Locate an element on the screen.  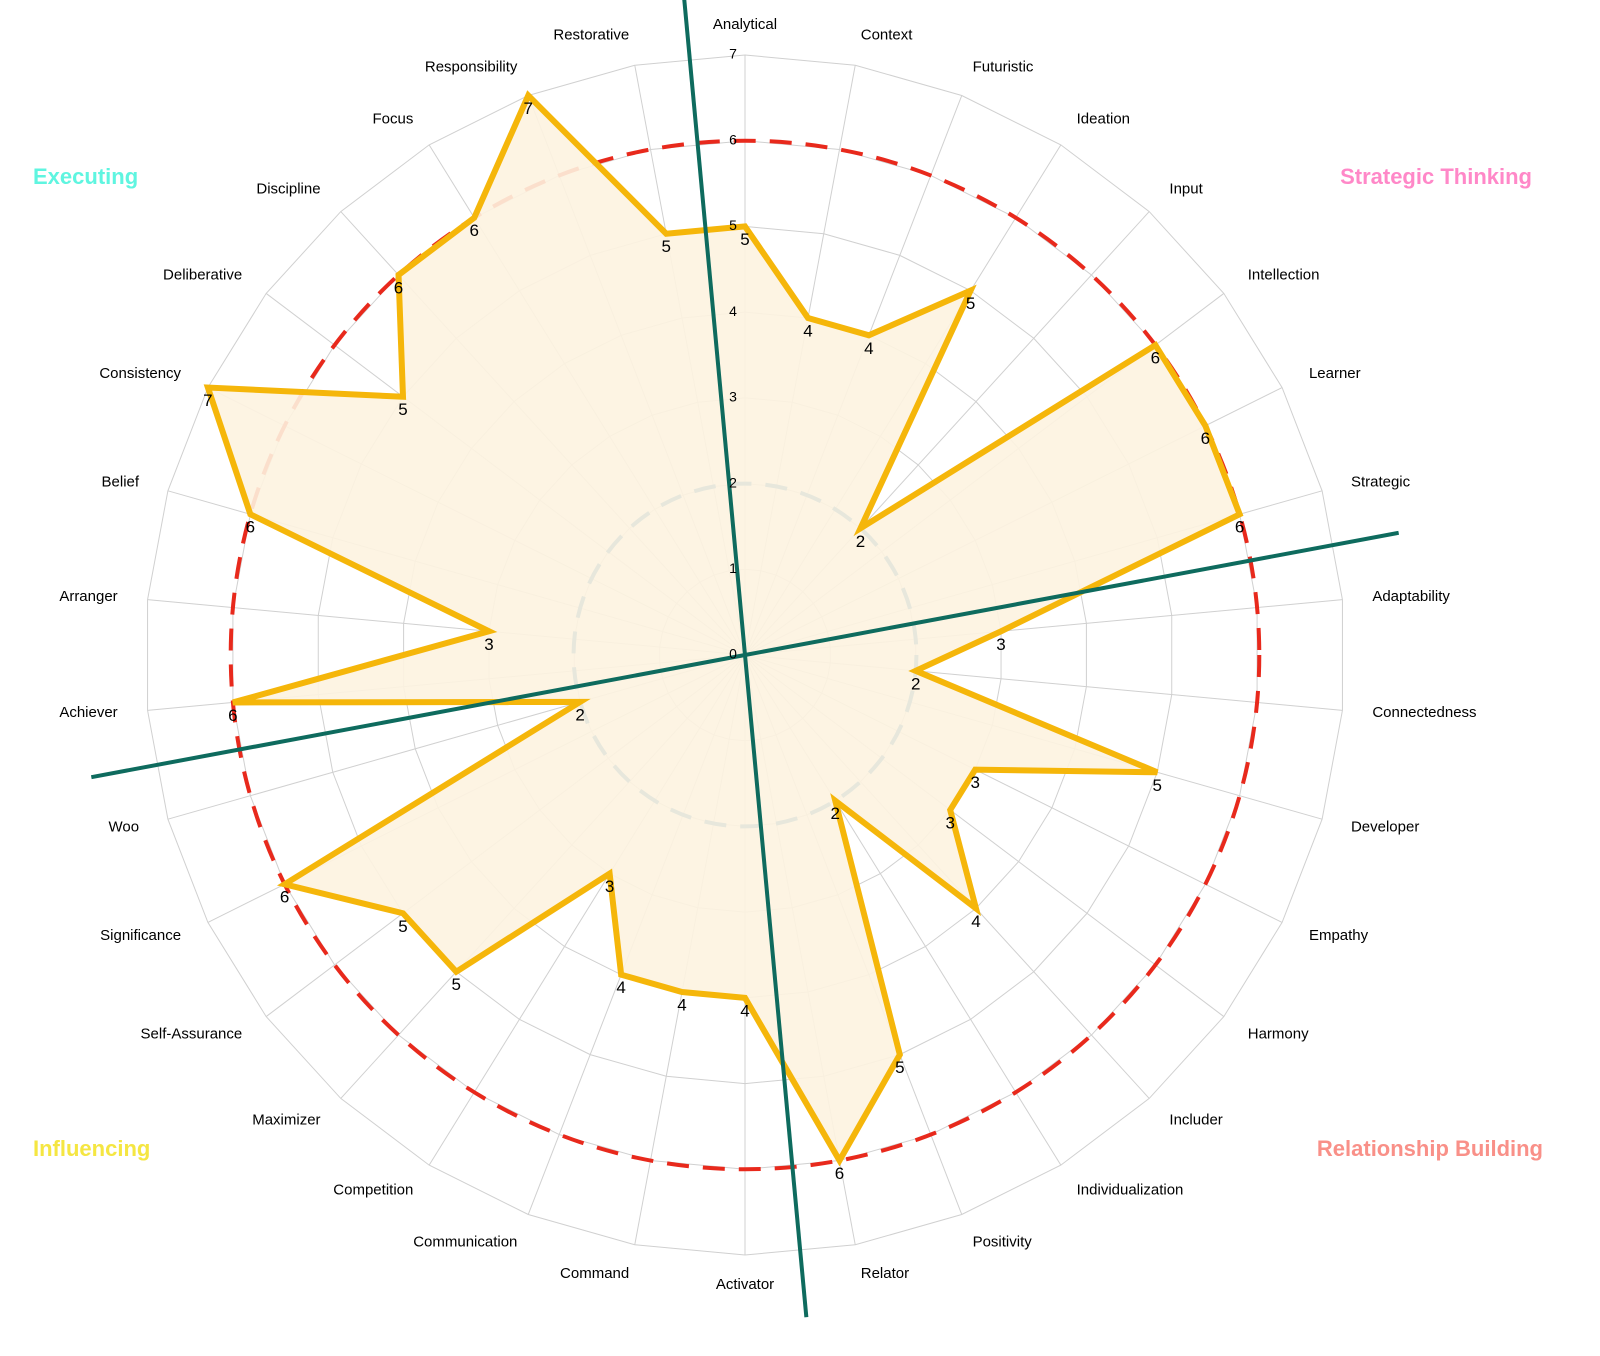
category-label: Achiever is located at coordinates (88, 712).